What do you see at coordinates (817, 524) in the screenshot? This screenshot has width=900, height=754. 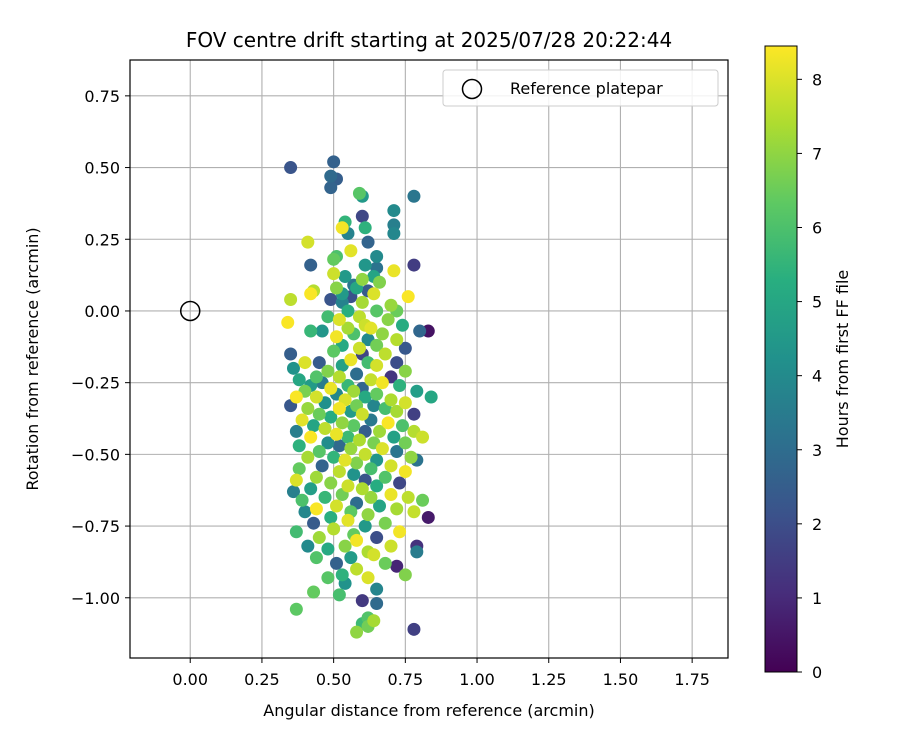 I see `colorbar-tick-label: 2` at bounding box center [817, 524].